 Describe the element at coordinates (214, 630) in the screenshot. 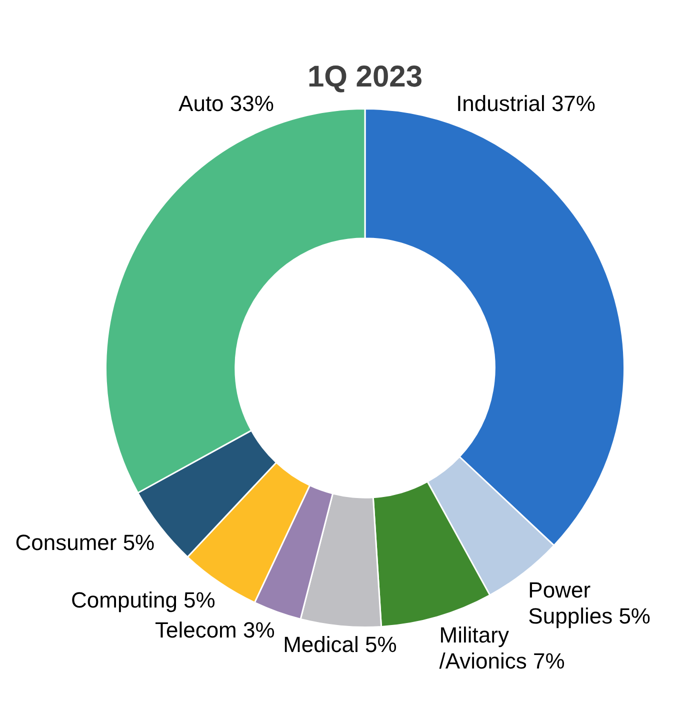

I see `slice-label: Telecom 3%` at that location.